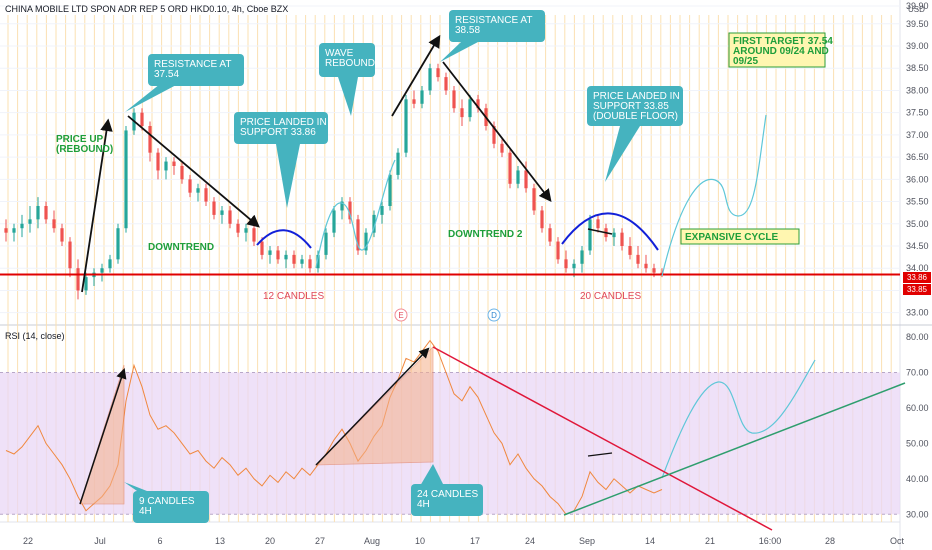 The image size is (932, 550). Describe the element at coordinates (917, 246) in the screenshot. I see `price-tick-label: 34.50` at that location.